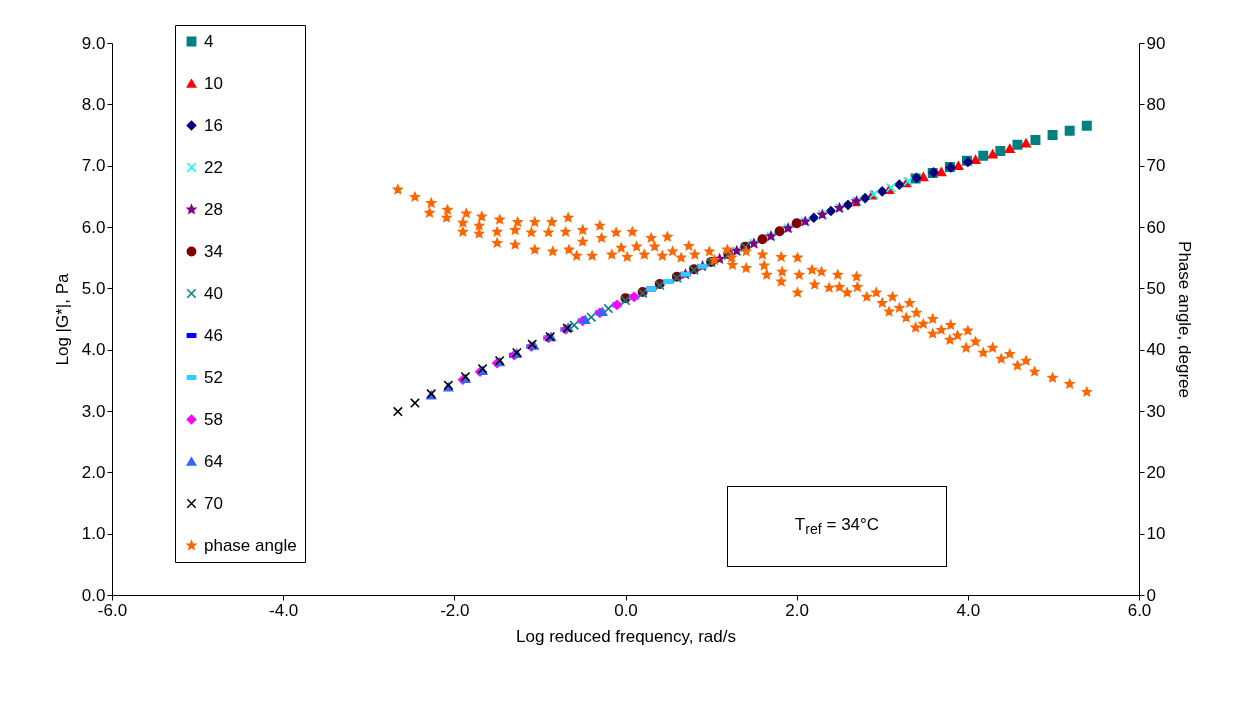 Image resolution: width=1244 pixels, height=701 pixels. Describe the element at coordinates (62, 319) in the screenshot. I see `y-axis-title: Log |G*|, Pa` at that location.